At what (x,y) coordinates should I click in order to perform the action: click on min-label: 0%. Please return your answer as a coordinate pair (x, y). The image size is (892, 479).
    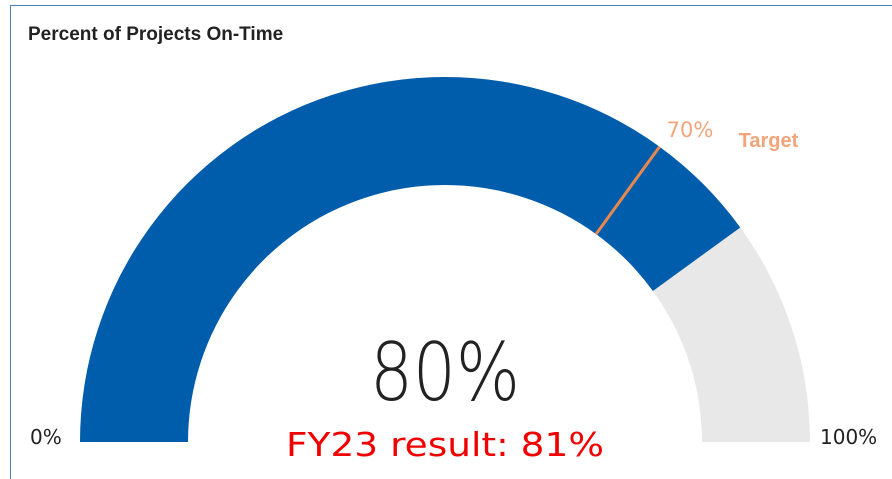
    Looking at the image, I should click on (46, 437).